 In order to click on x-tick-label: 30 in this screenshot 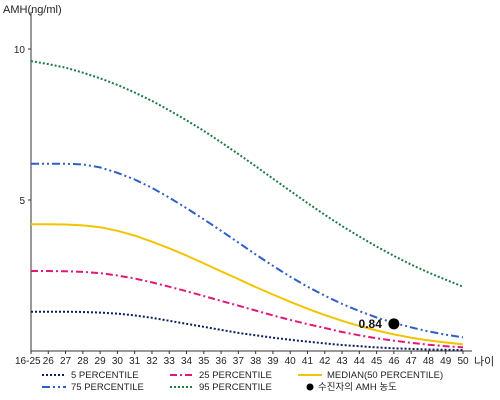, I will do `click(118, 361)`.